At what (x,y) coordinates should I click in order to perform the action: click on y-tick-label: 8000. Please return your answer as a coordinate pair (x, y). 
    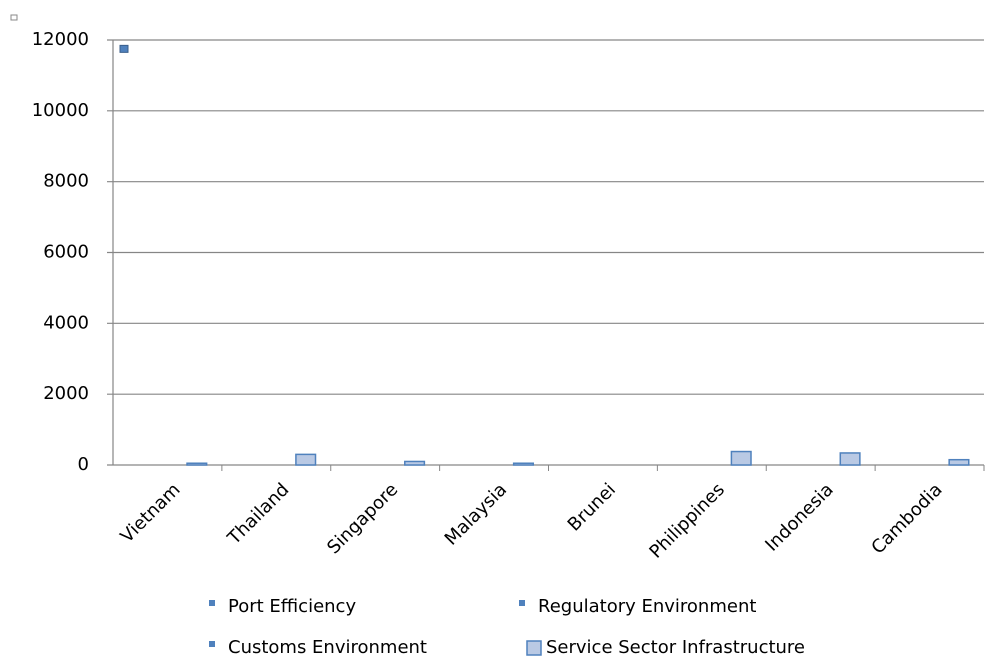
    Looking at the image, I should click on (66, 181).